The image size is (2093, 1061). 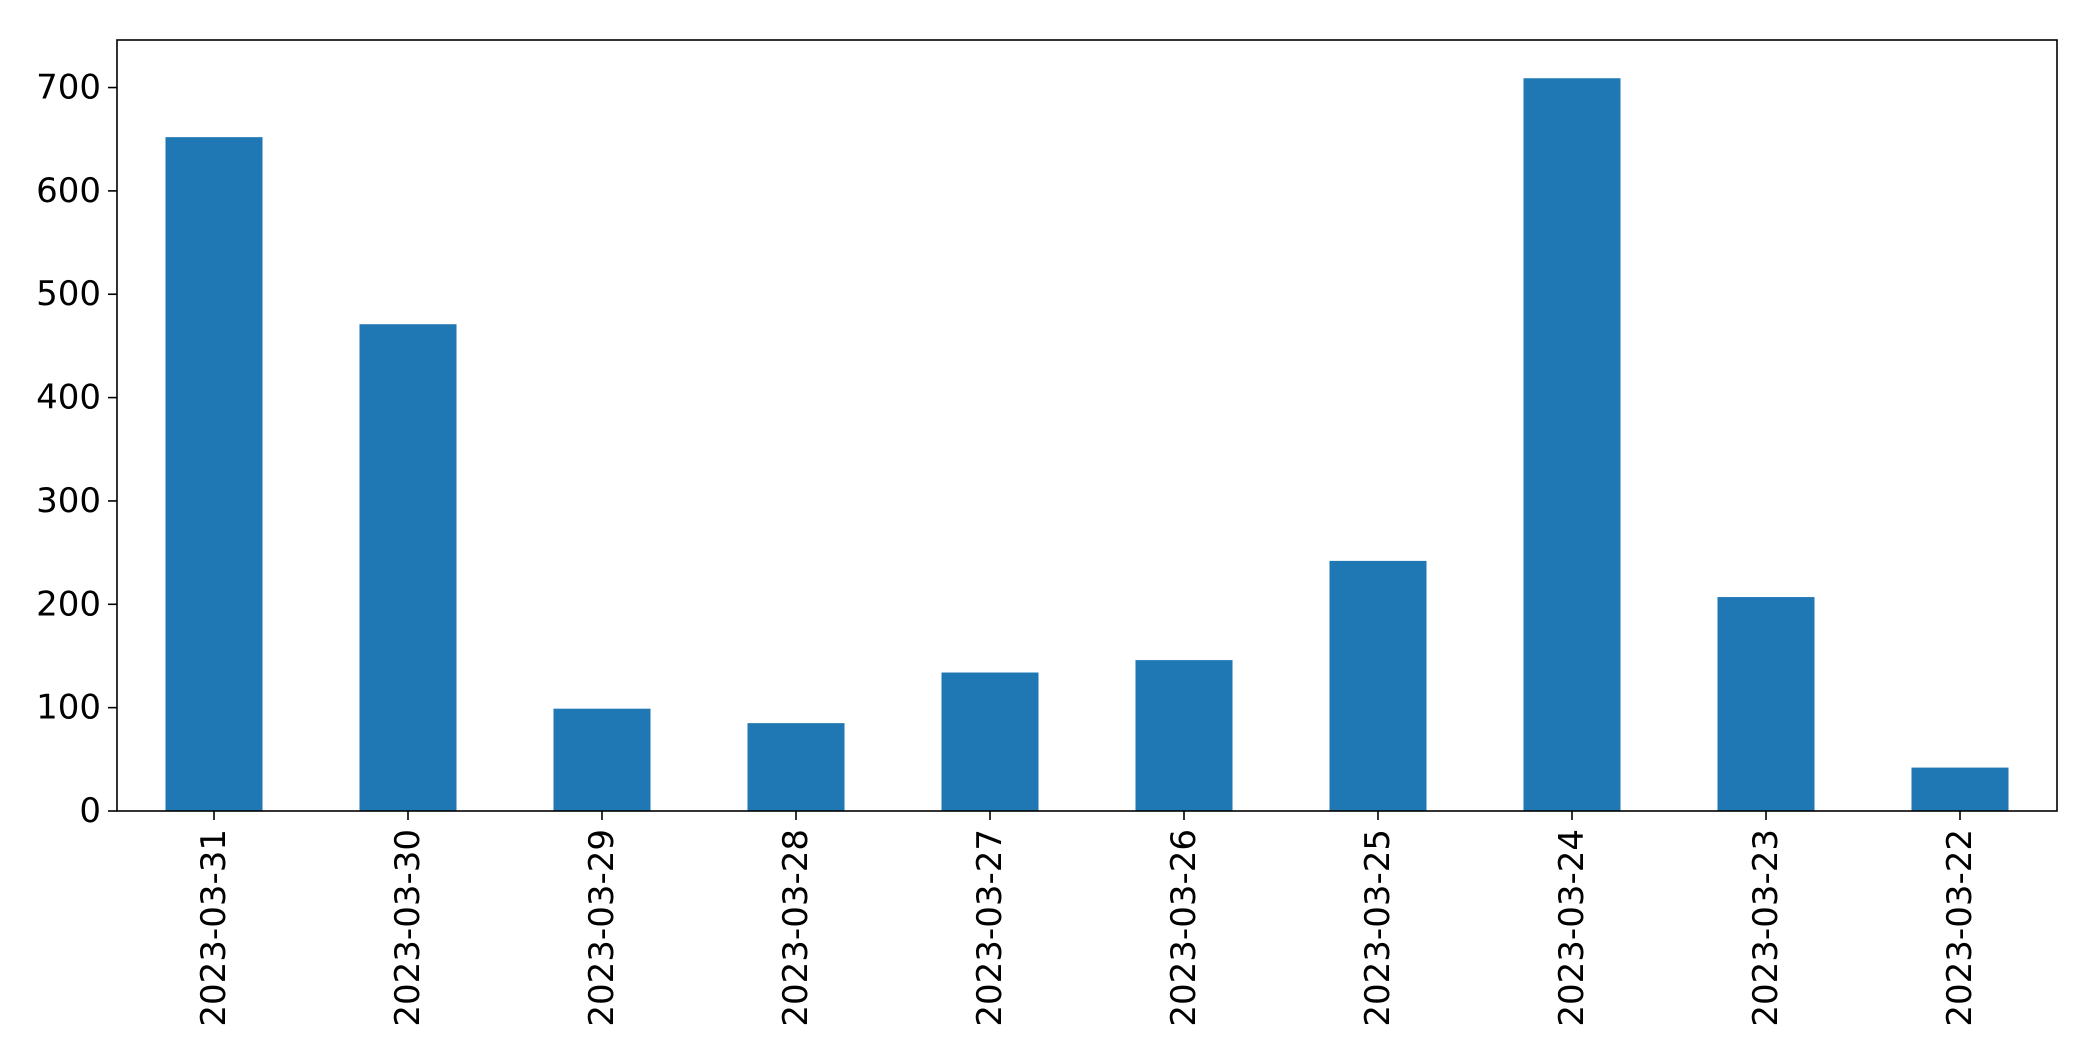 I want to click on x-tick-label: 2023-03-26, so click(x=1184, y=928).